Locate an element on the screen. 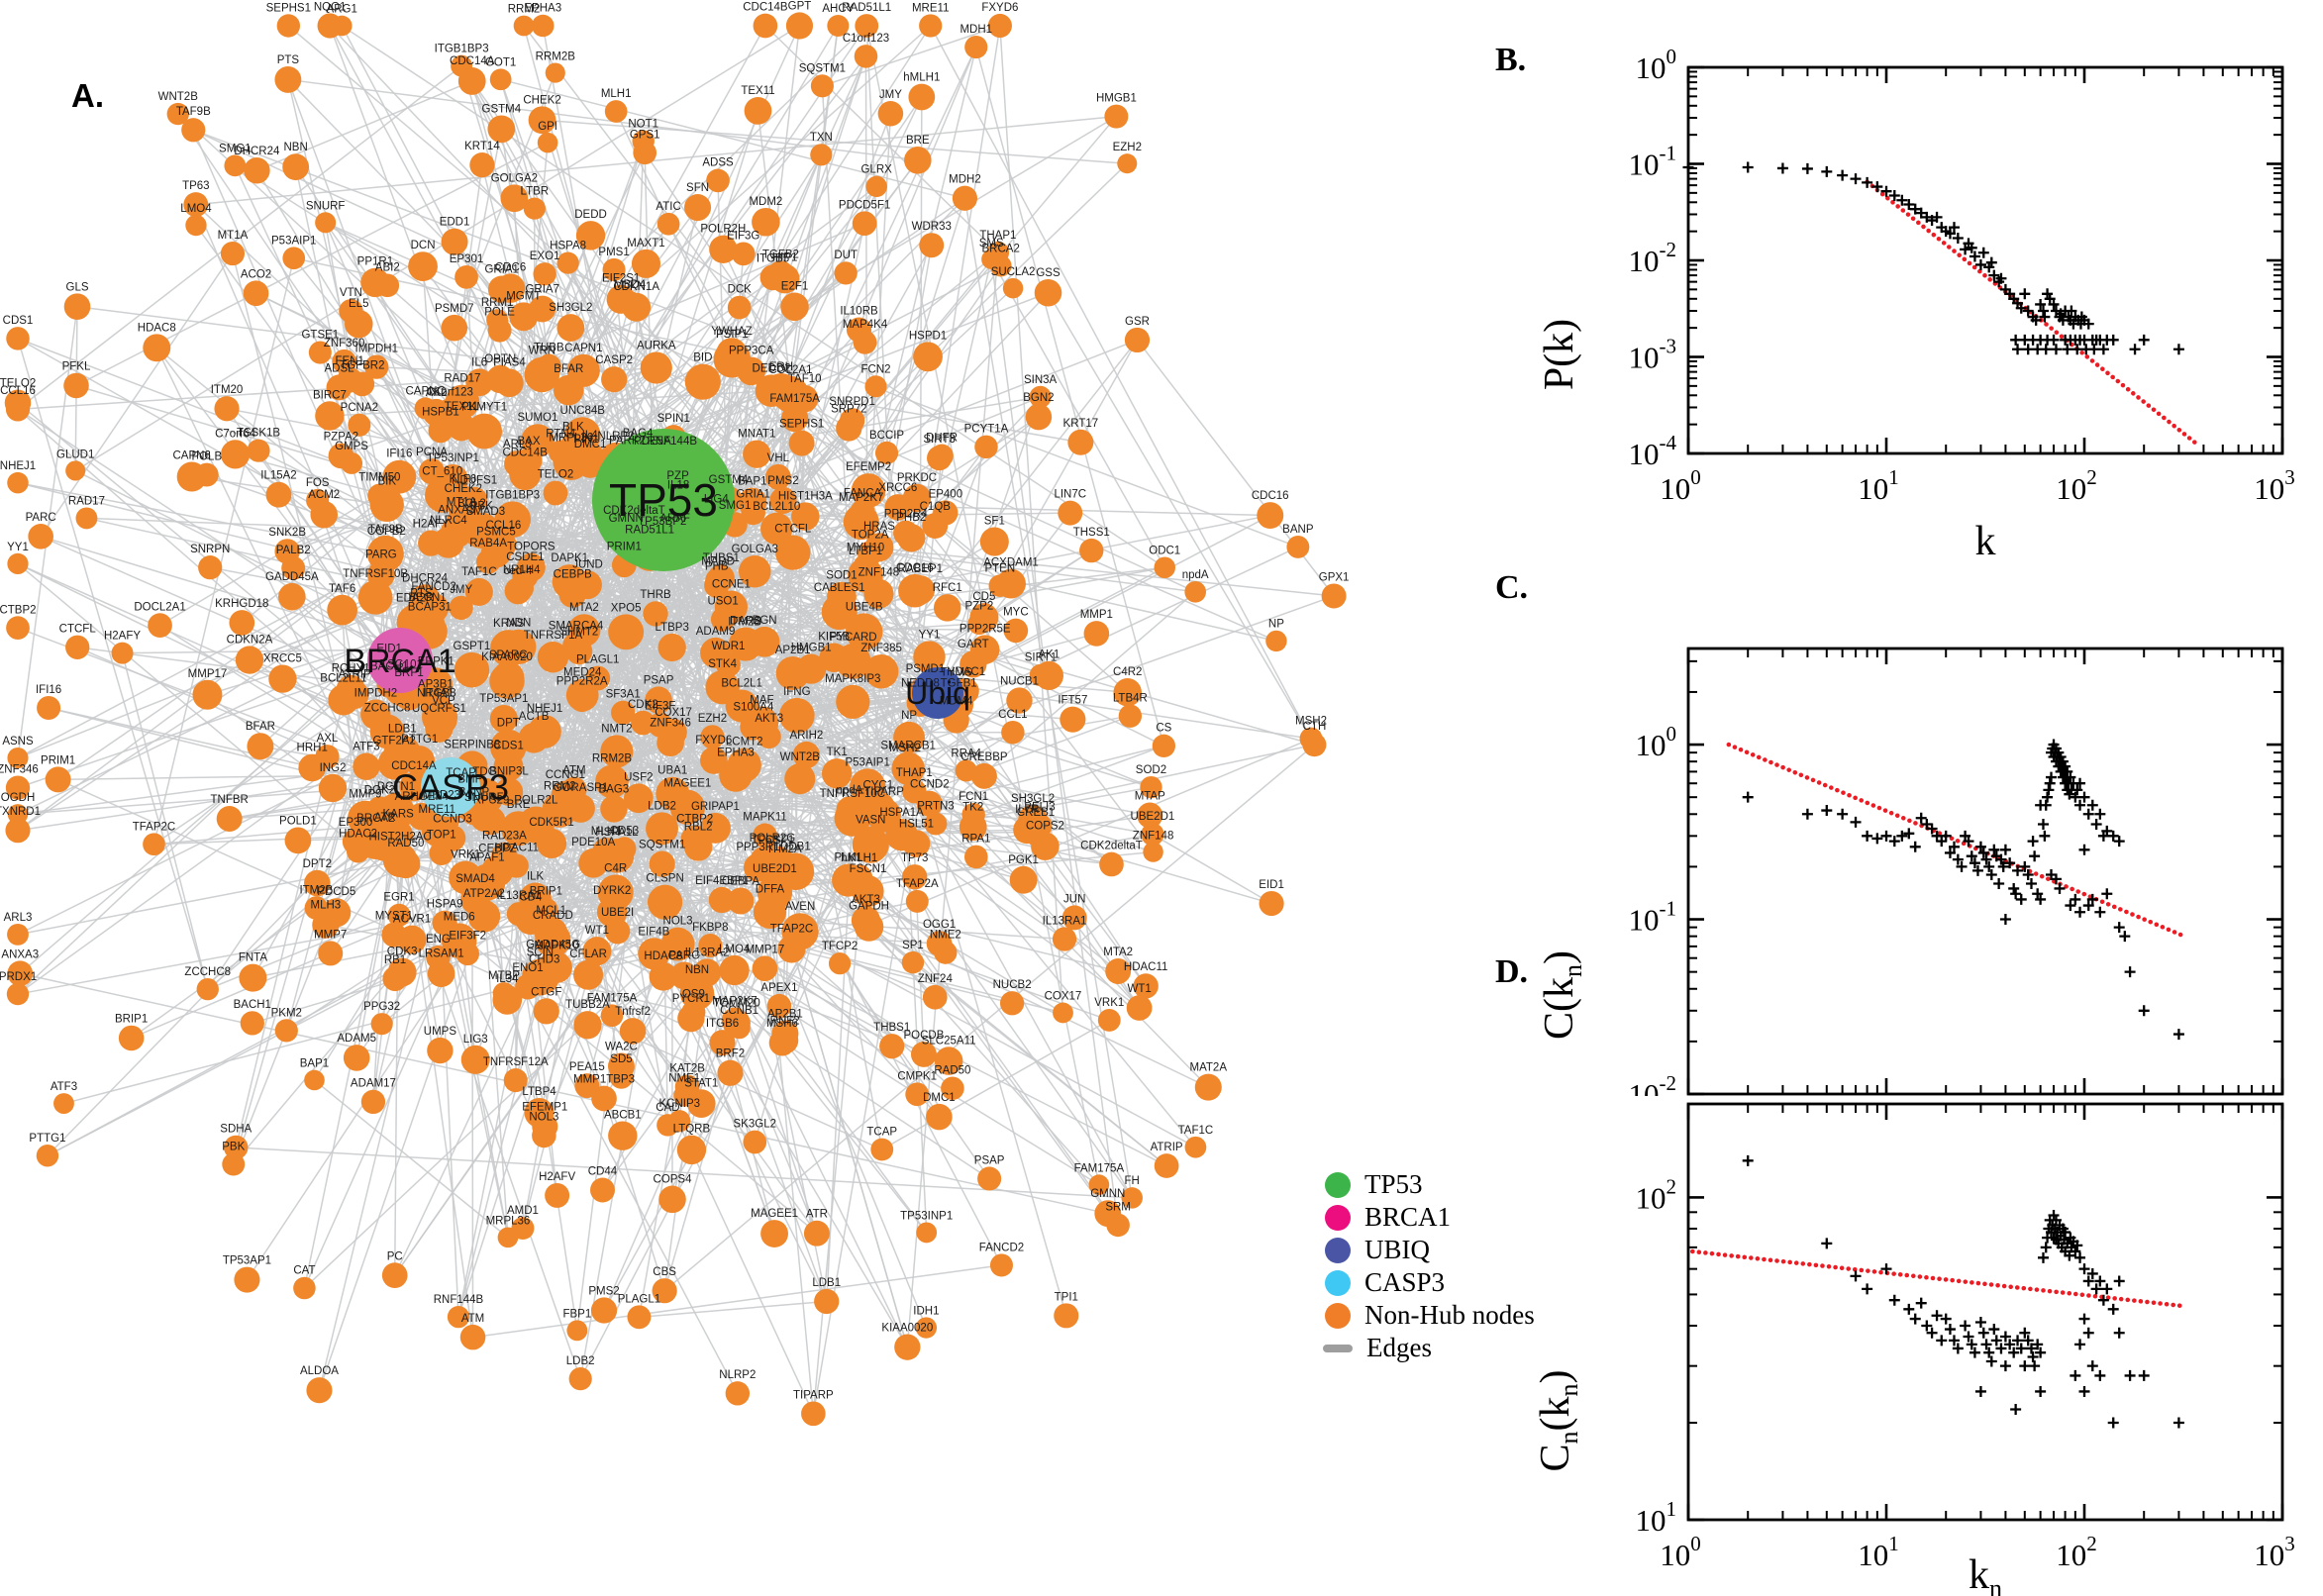  network-node-label: SQSTM1 is located at coordinates (662, 845).